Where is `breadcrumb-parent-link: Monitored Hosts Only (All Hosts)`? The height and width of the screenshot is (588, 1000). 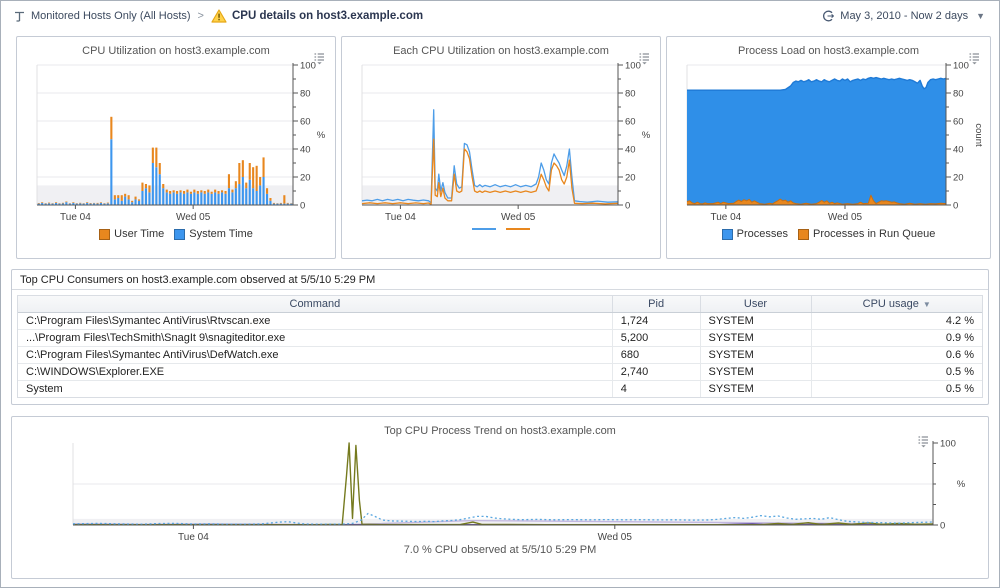 breadcrumb-parent-link: Monitored Hosts Only (All Hosts) is located at coordinates (111, 16).